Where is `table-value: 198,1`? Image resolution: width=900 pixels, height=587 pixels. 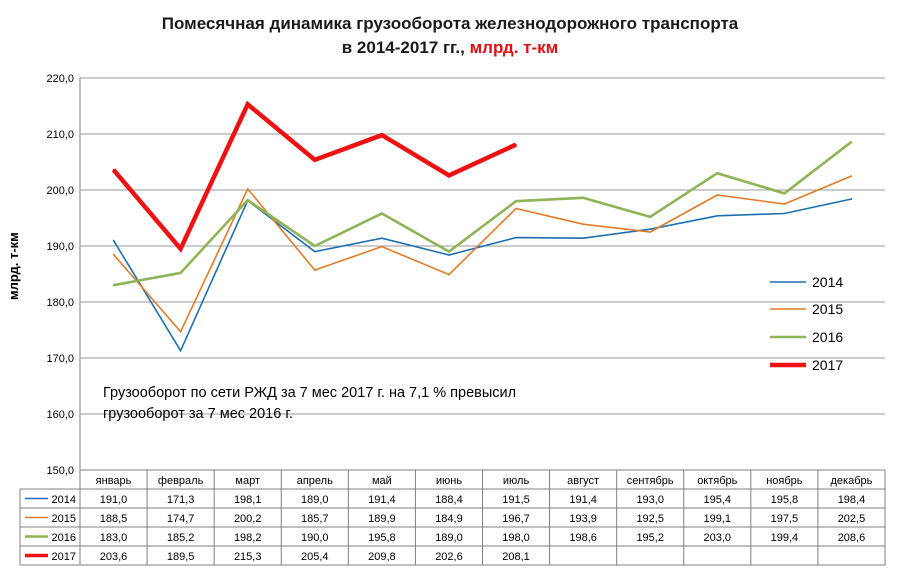 table-value: 198,1 is located at coordinates (248, 500).